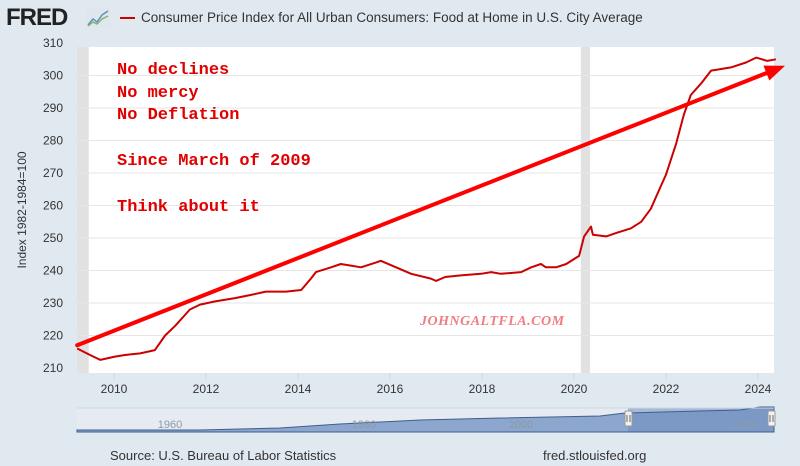  What do you see at coordinates (774, 73) in the screenshot?
I see `trend-arrow-head` at bounding box center [774, 73].